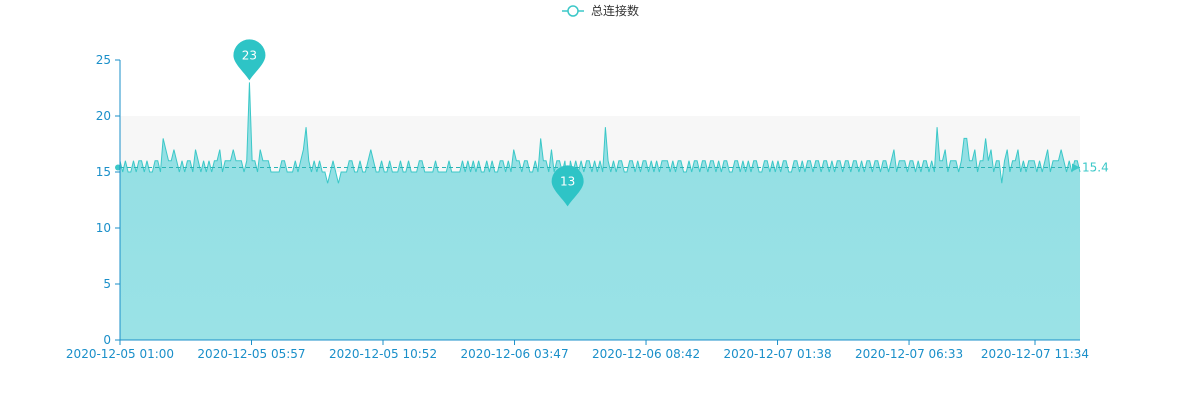  What do you see at coordinates (514, 354) in the screenshot?
I see `x-tick-label: 2020-12-06 03:47` at bounding box center [514, 354].